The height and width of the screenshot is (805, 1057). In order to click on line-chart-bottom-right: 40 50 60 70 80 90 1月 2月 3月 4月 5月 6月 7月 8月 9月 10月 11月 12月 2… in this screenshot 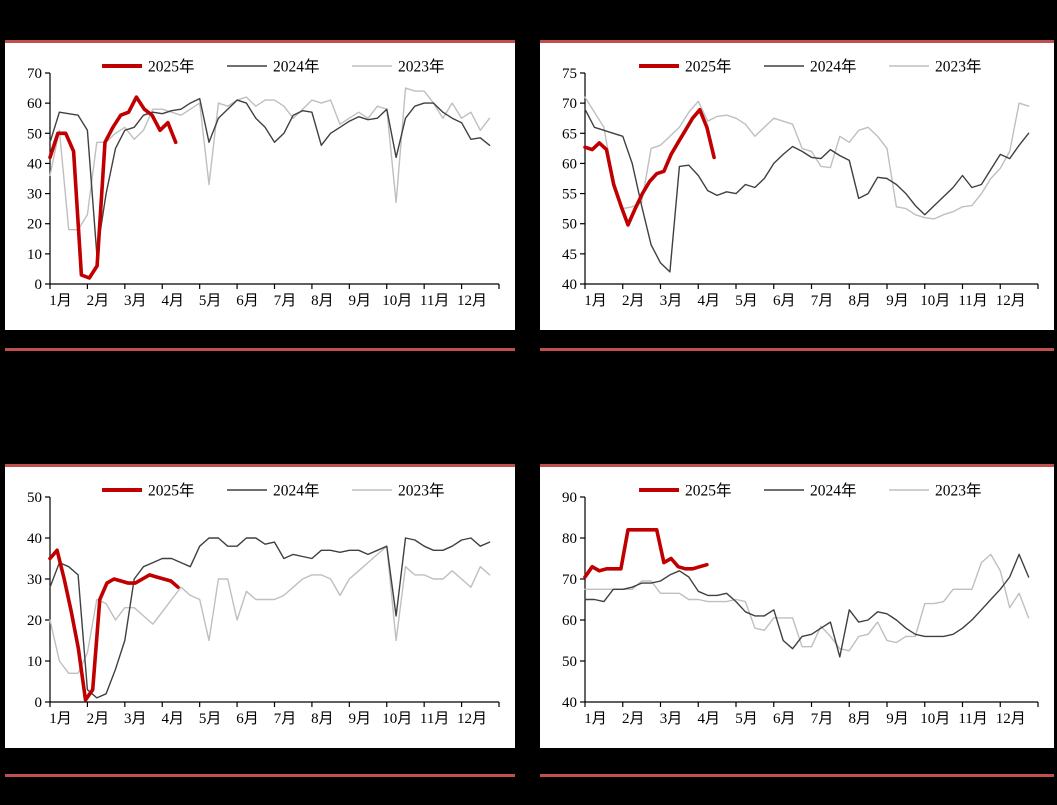, I will do `click(800, 604)`.